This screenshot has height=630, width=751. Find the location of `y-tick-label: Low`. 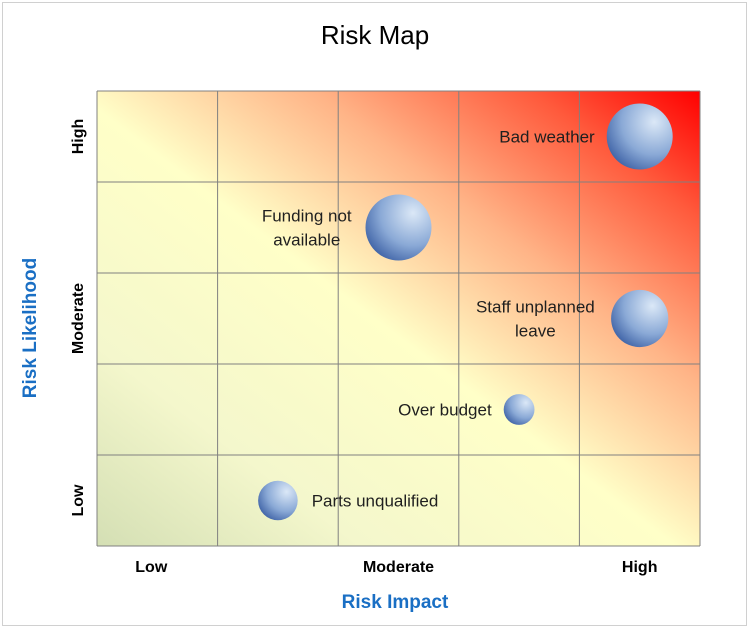

y-tick-label: Low is located at coordinates (78, 500).